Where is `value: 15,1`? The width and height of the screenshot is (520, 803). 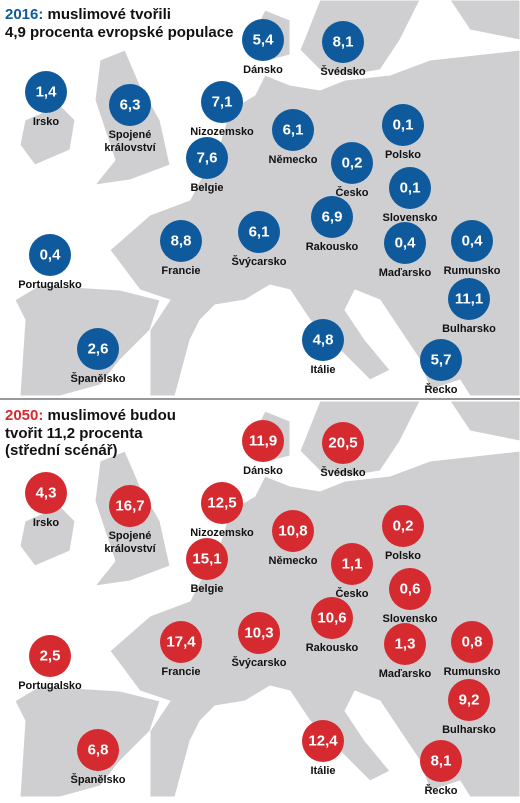
value: 15,1 is located at coordinates (206, 559).